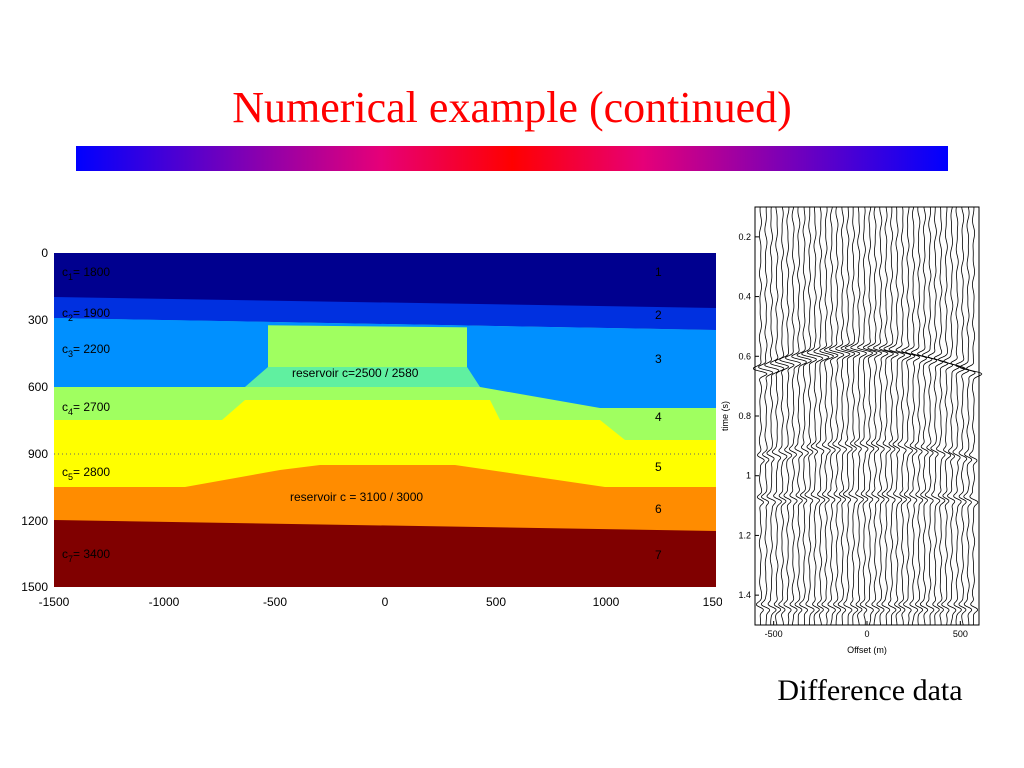  What do you see at coordinates (870, 690) in the screenshot?
I see `difference-data-caption: Difference data` at bounding box center [870, 690].